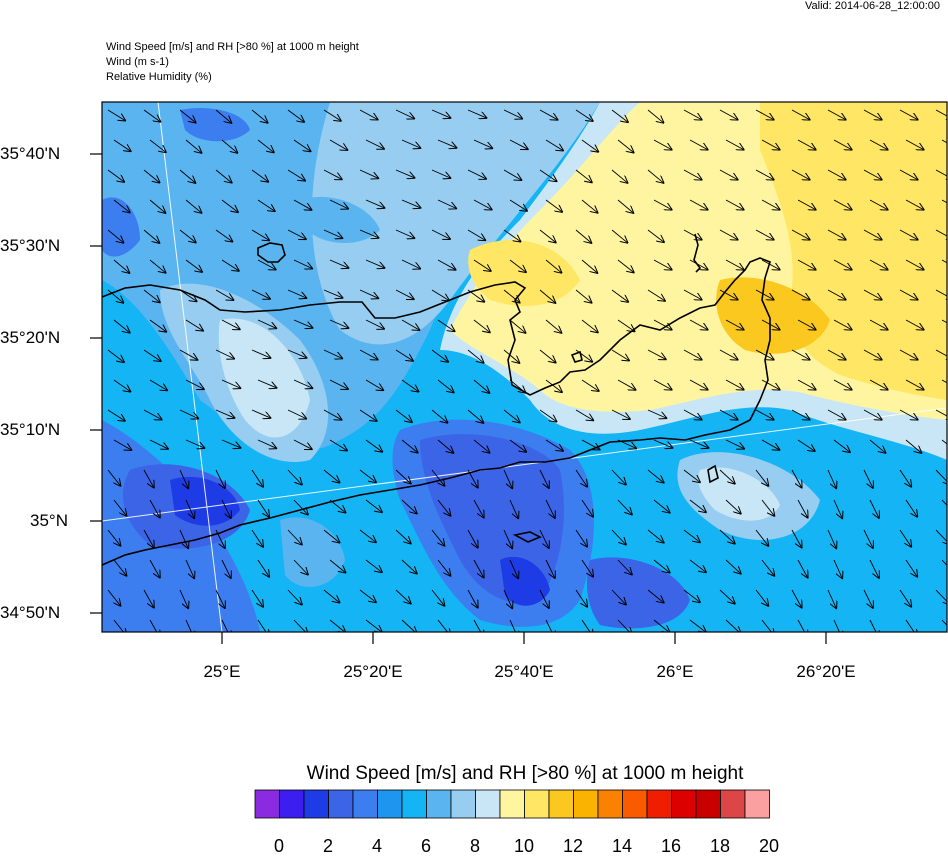  I want to click on colorbar-label: 12, so click(573, 846).